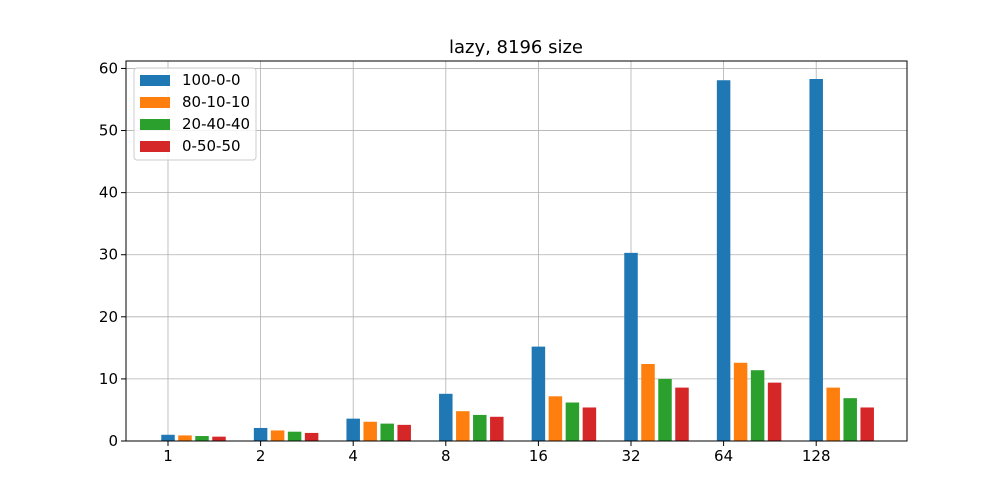 The width and height of the screenshot is (1008, 504). Describe the element at coordinates (168, 456) in the screenshot. I see `x-tick-label: 1` at that location.